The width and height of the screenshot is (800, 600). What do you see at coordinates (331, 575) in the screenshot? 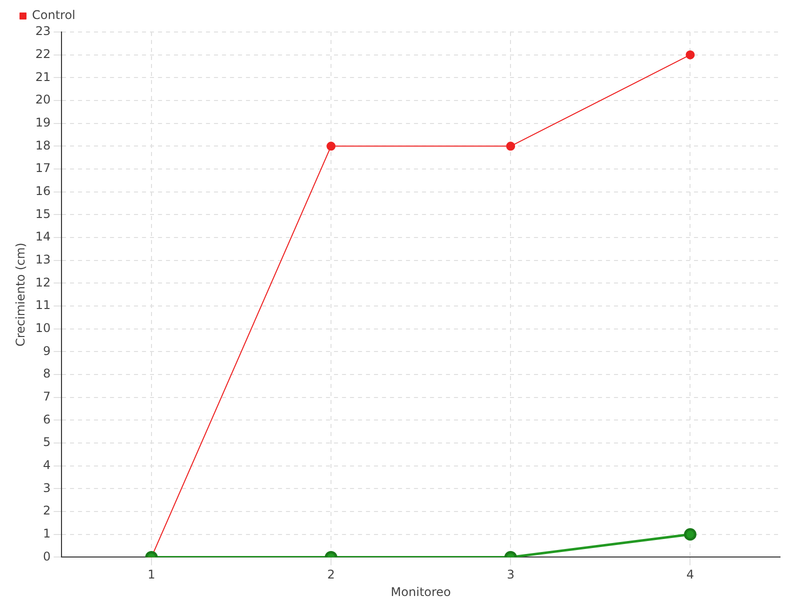
I see `x-tick-label: 2` at bounding box center [331, 575].